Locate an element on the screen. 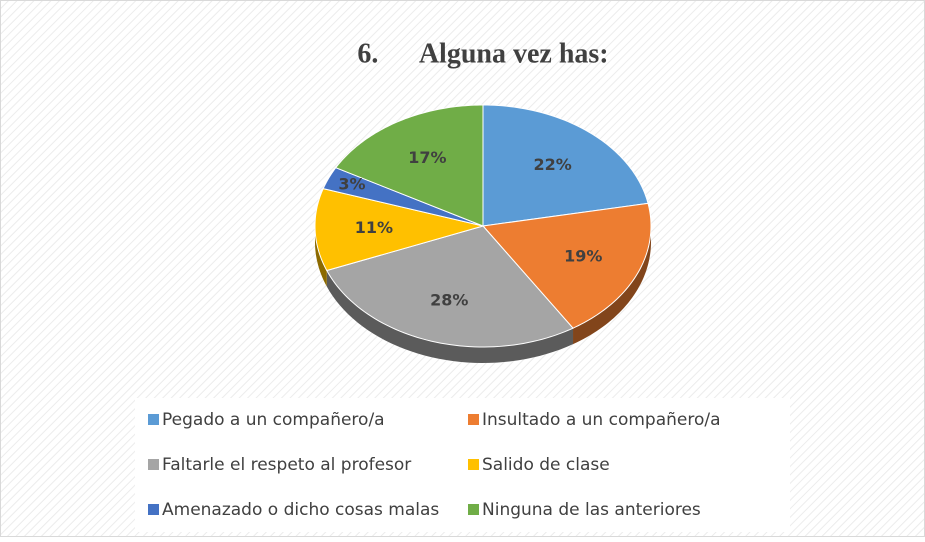  legend-label: Insultado a un compañero/a is located at coordinates (601, 420).